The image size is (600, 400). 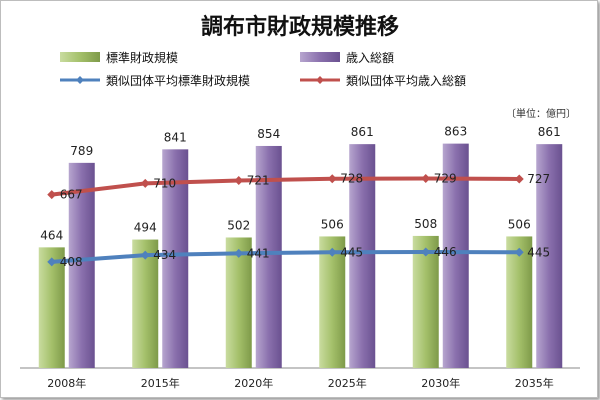 What do you see at coordinates (258, 253) in the screenshot?
I see `line-similar-standard-value-label: 441` at bounding box center [258, 253].